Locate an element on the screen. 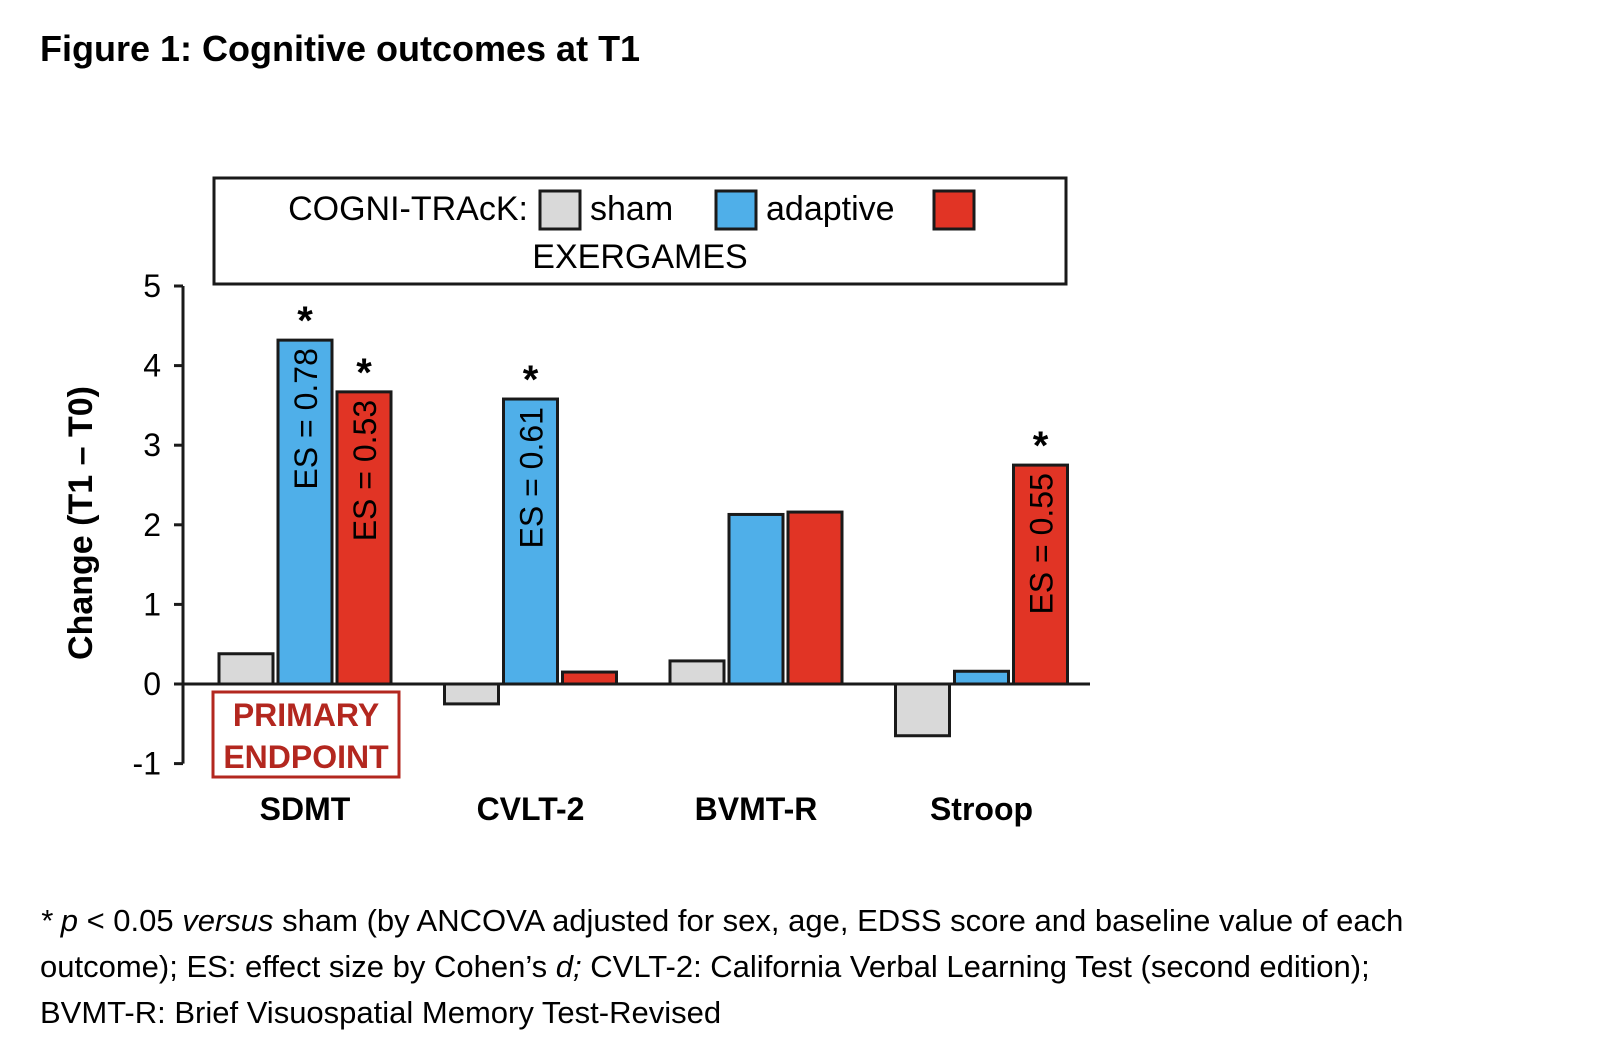 This screenshot has width=1602, height=1052. y-axis-label: Change (T1 – T0) is located at coordinates (81, 523).